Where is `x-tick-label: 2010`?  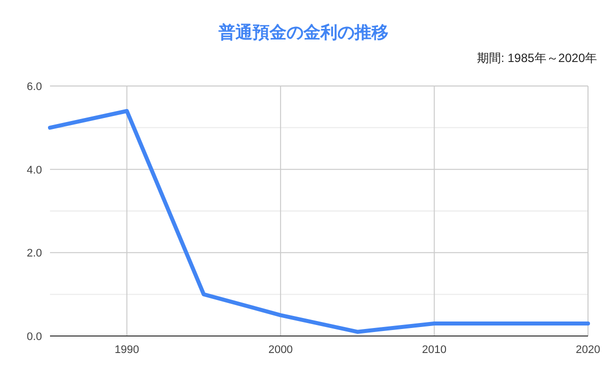
x-tick-label: 2010 is located at coordinates (434, 350).